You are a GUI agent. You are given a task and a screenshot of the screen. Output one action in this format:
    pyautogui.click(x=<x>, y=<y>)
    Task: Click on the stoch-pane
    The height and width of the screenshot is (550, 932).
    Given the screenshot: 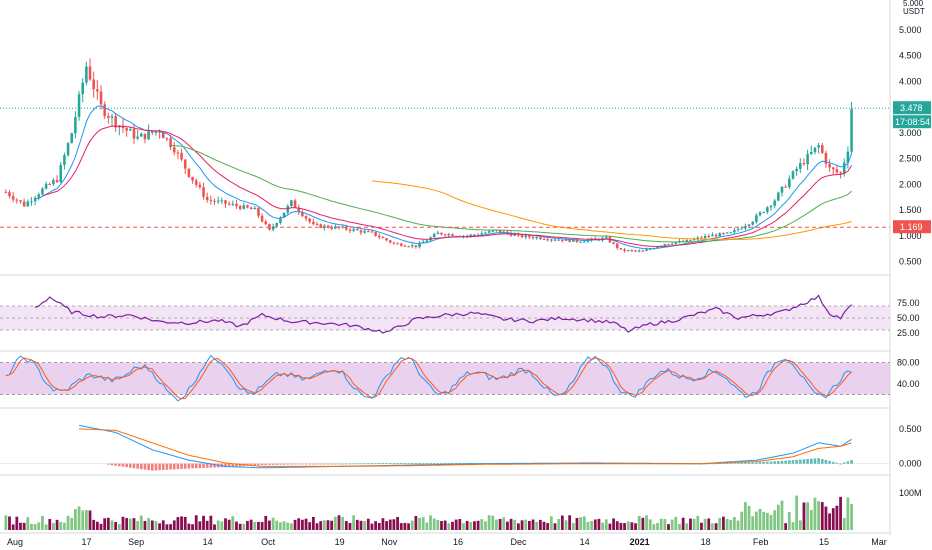 What is the action you would take?
    pyautogui.click(x=445, y=378)
    